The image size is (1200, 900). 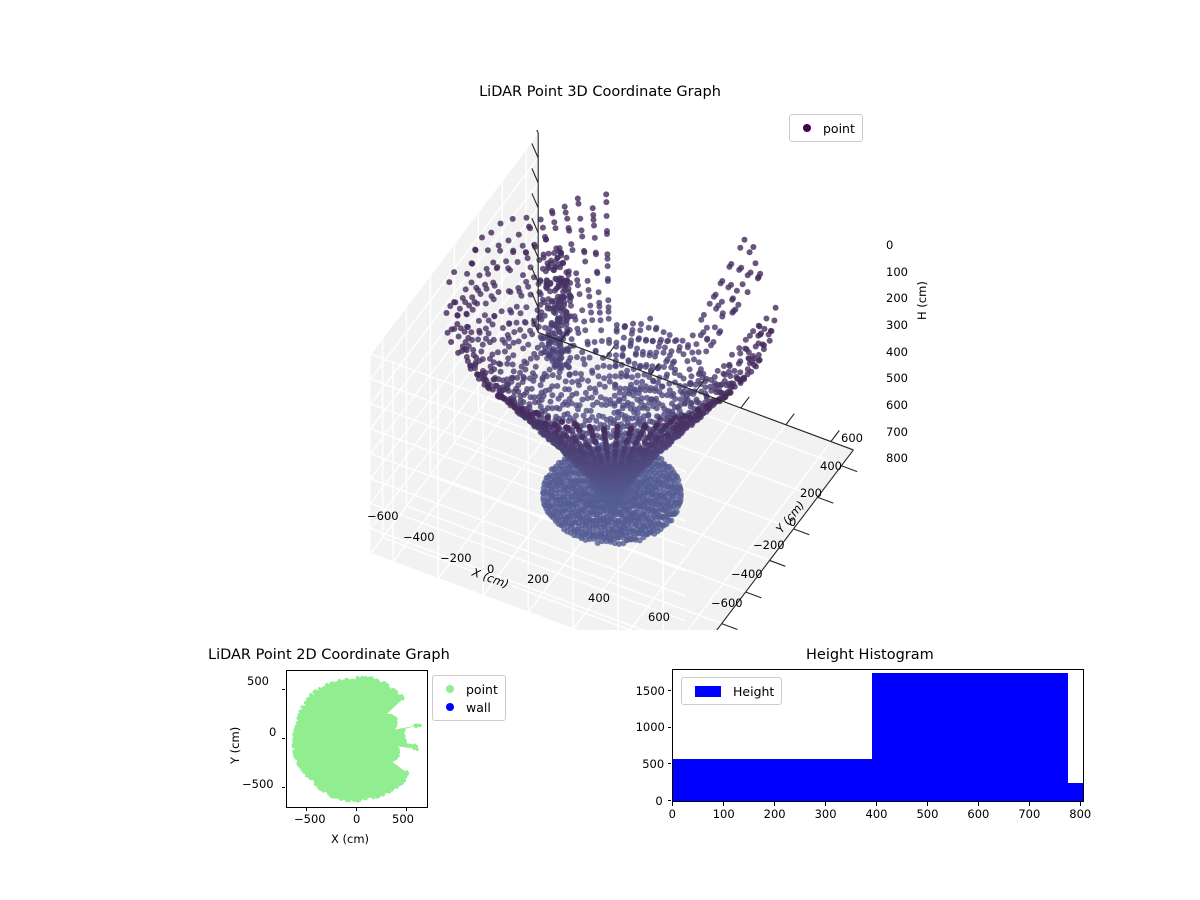 What do you see at coordinates (897, 458) in the screenshot?
I see `tick-h-800: 800` at bounding box center [897, 458].